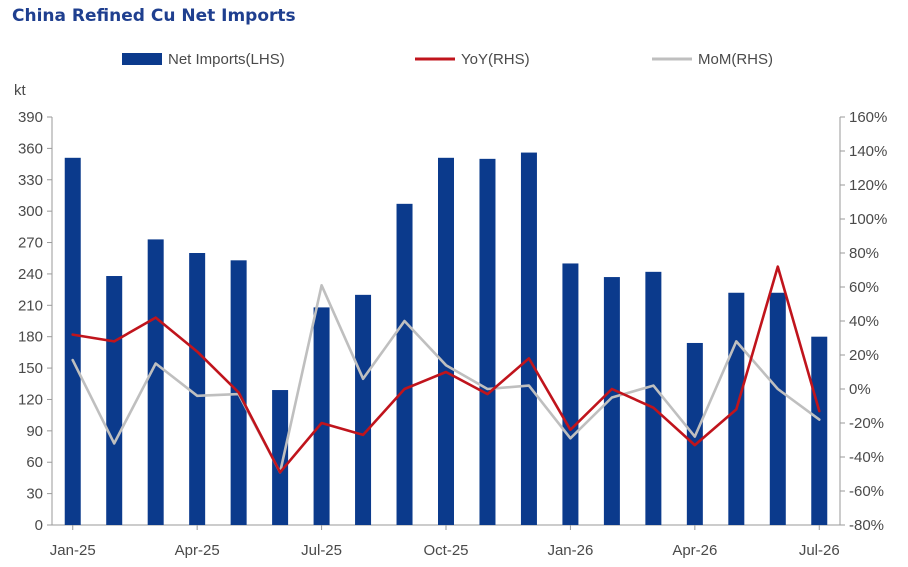 The height and width of the screenshot is (567, 908). What do you see at coordinates (321, 550) in the screenshot?
I see `x-tick-label: Jul-25` at bounding box center [321, 550].